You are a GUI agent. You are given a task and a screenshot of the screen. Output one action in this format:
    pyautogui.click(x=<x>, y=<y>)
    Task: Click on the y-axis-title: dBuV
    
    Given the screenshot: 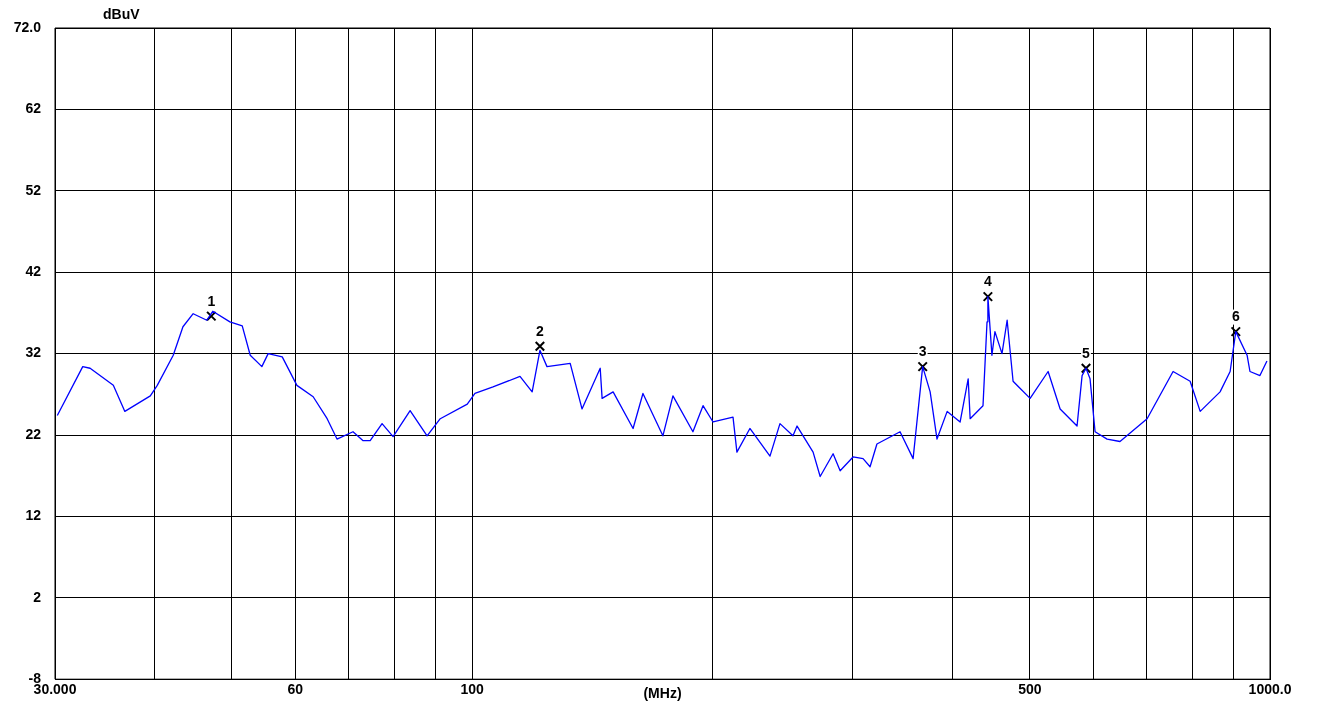 What is the action you would take?
    pyautogui.click(x=122, y=13)
    